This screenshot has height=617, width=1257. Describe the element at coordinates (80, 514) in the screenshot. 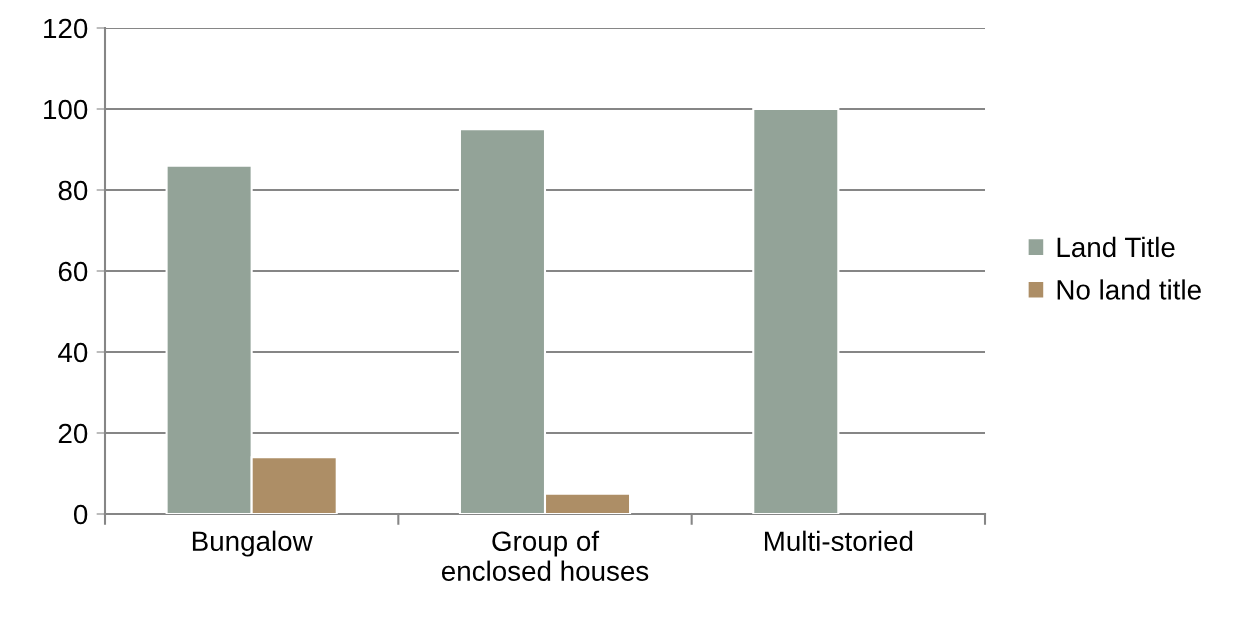

I see `y-tick-label: 0` at that location.